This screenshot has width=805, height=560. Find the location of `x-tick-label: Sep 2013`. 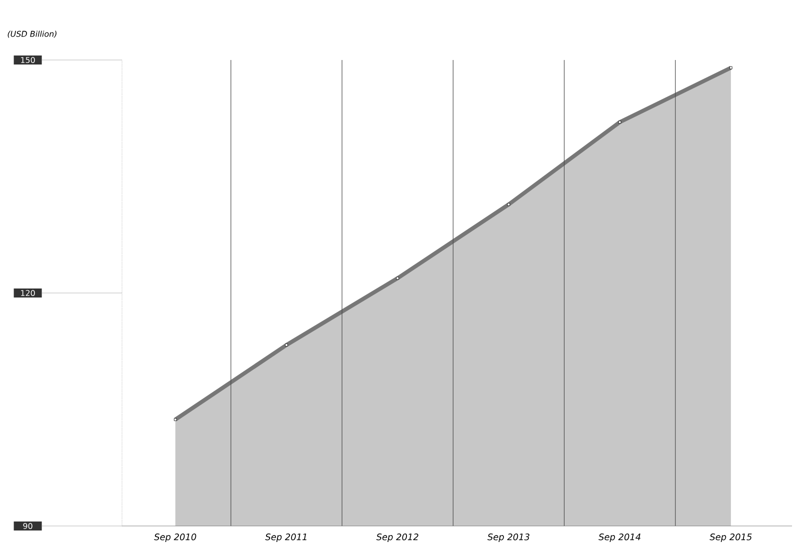

x-tick-label: Sep 2013 is located at coordinates (508, 538).